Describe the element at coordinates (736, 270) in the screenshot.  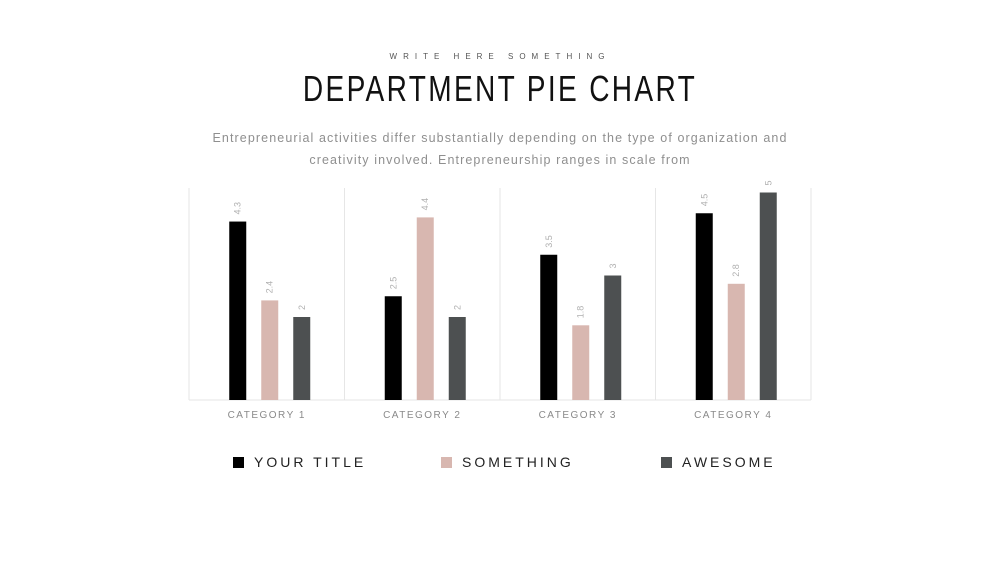
I see `data-label: 2.8` at that location.